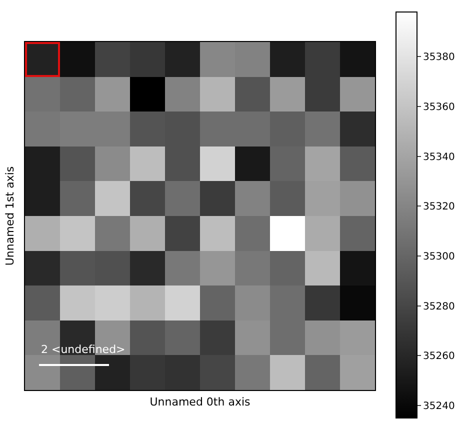  Describe the element at coordinates (9, 216) in the screenshot. I see `y-axis-title: Unnamed 1st axis` at that location.